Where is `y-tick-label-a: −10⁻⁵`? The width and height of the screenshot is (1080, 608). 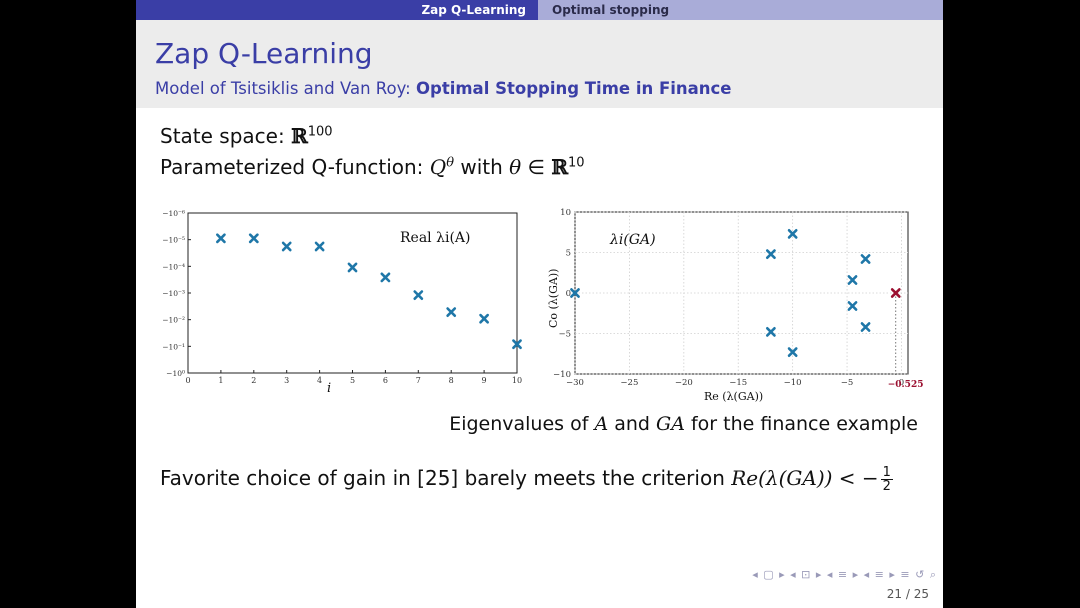 y-tick-label-a: −10⁻⁵ is located at coordinates (173, 240).